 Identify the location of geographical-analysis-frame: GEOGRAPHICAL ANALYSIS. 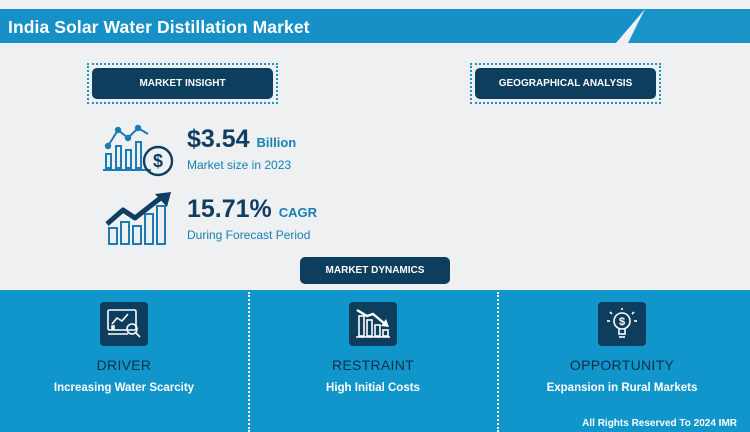
(565, 83).